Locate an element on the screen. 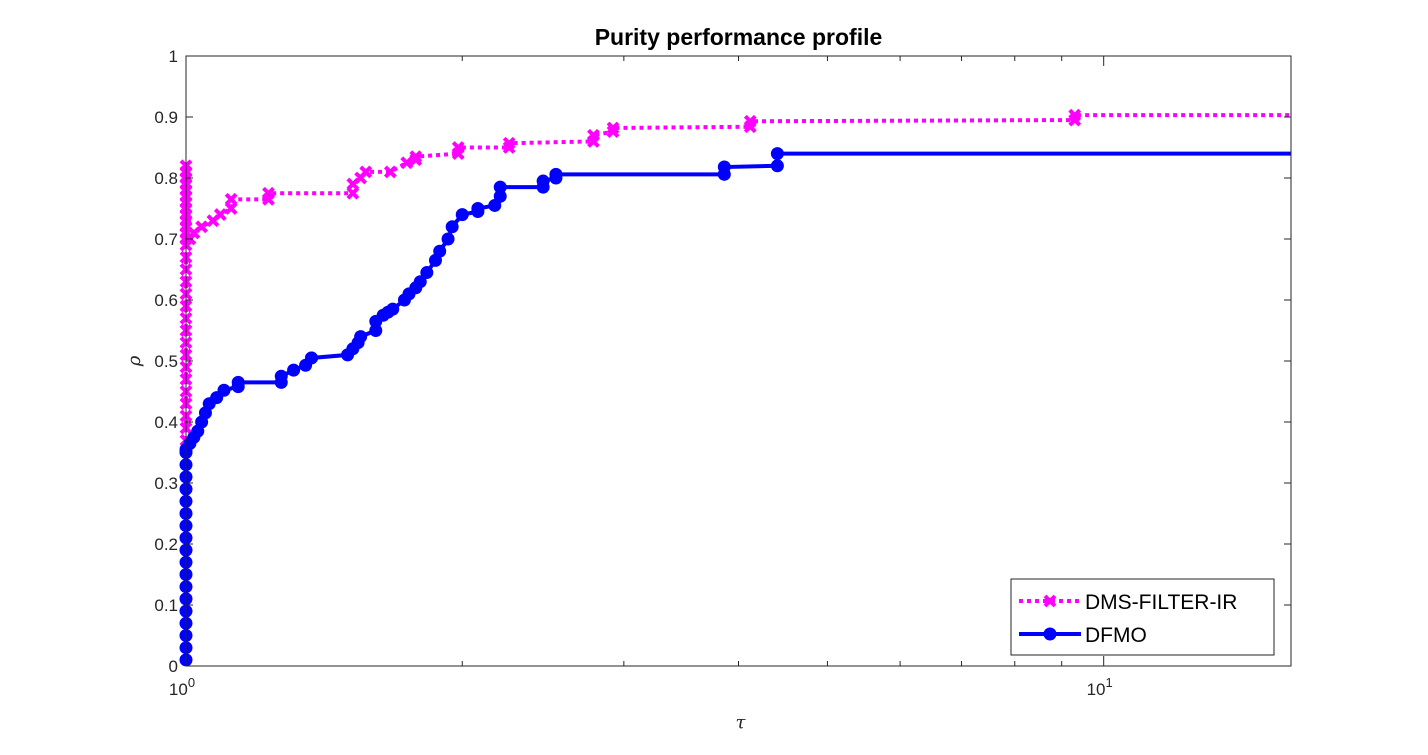  x-tick-label: 10¹ is located at coordinates (1100, 687).